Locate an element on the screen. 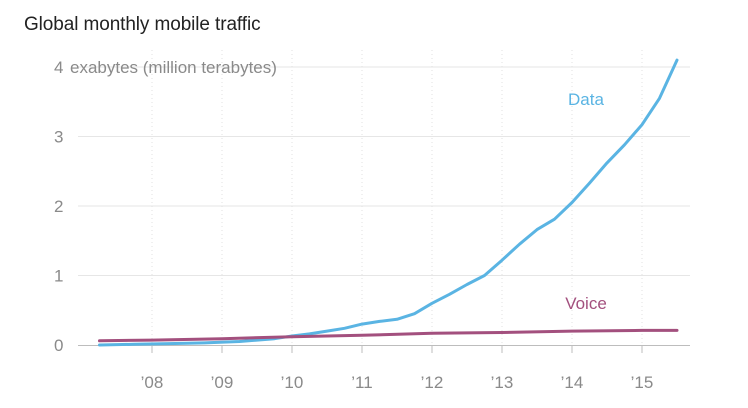 Image resolution: width=748 pixels, height=408 pixels. x-tick-label: ’10 is located at coordinates (292, 382).